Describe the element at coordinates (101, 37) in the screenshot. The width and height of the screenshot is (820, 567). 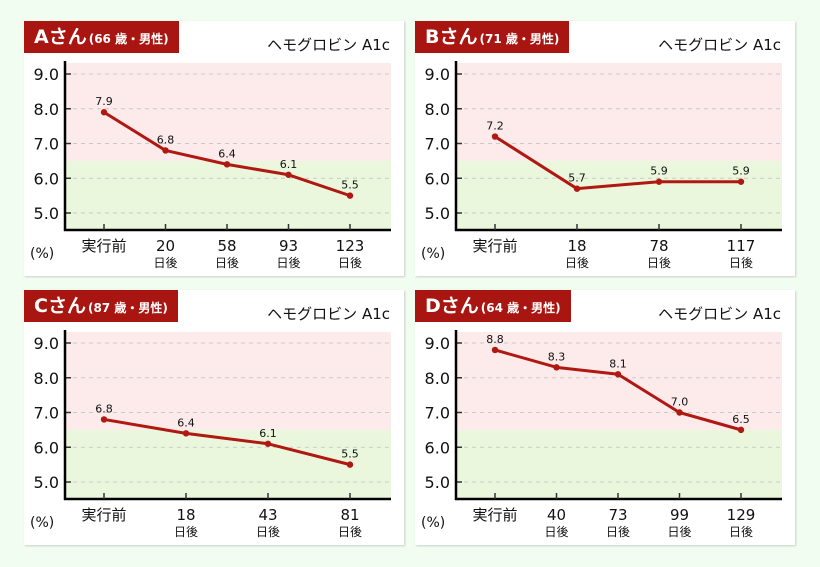
I see `patient-header: Aさん (66 歳・男性)` at that location.